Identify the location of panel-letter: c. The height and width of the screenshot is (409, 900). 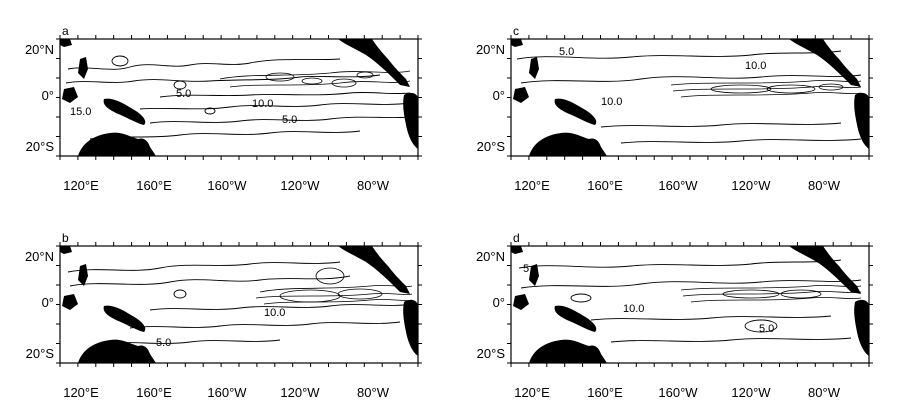
(516, 31).